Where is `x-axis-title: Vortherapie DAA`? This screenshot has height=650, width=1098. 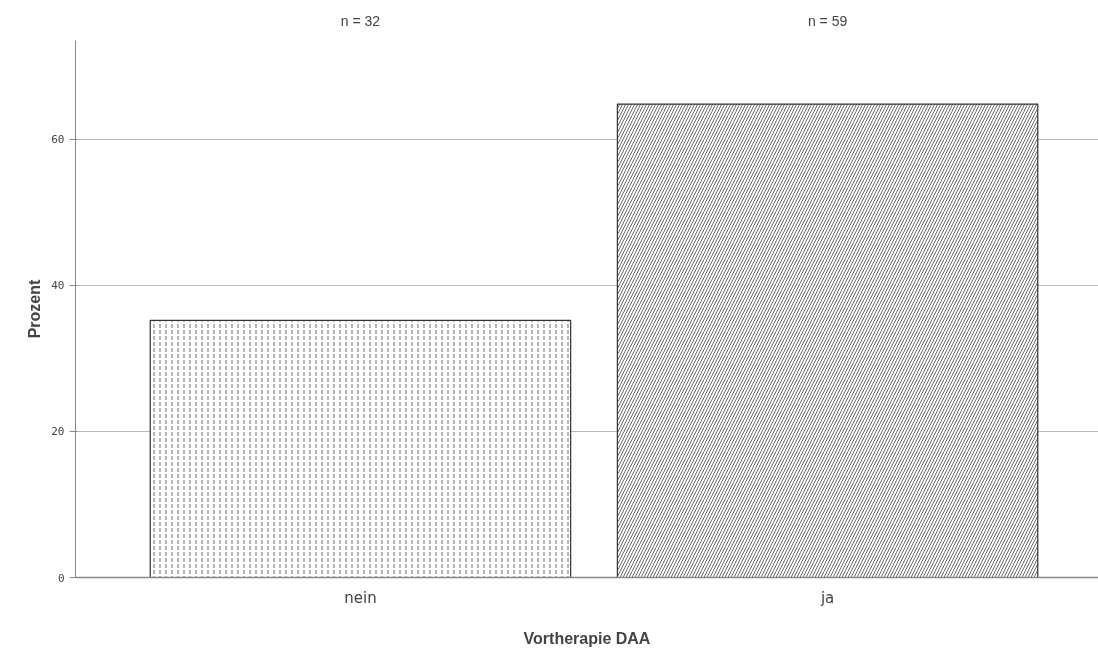
x-axis-title: Vortherapie DAA is located at coordinates (587, 638).